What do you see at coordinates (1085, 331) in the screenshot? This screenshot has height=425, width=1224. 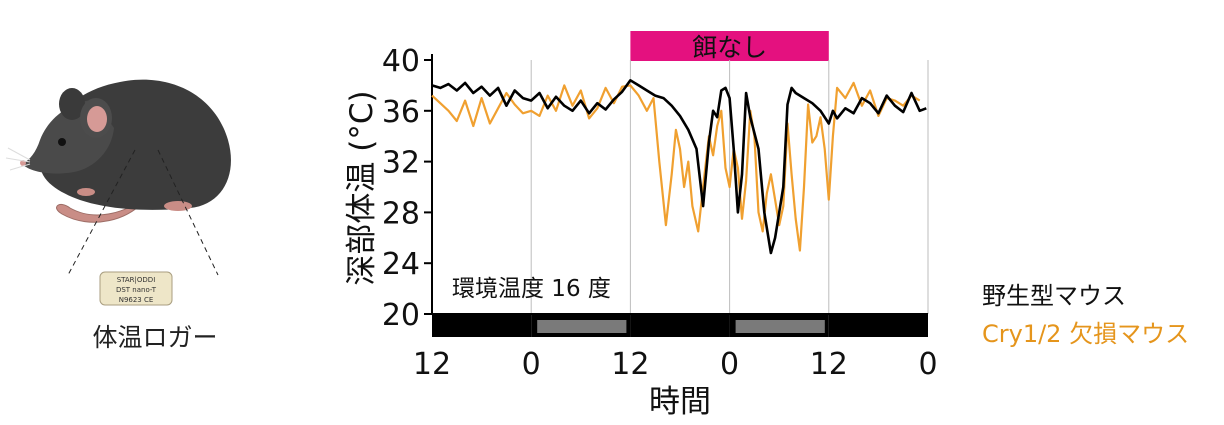 I see `legend-cry-knockout: Cry1/2 欠損マウス` at bounding box center [1085, 331].